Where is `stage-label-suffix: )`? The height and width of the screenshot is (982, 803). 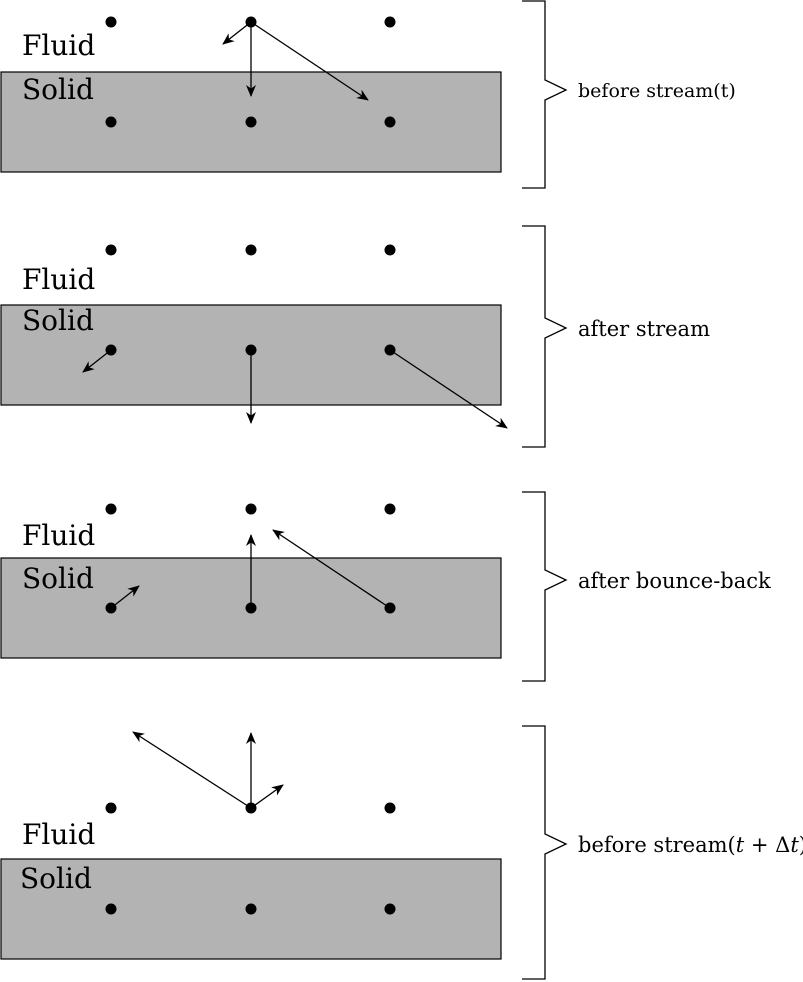
stage-label-suffix: ) is located at coordinates (801, 845).